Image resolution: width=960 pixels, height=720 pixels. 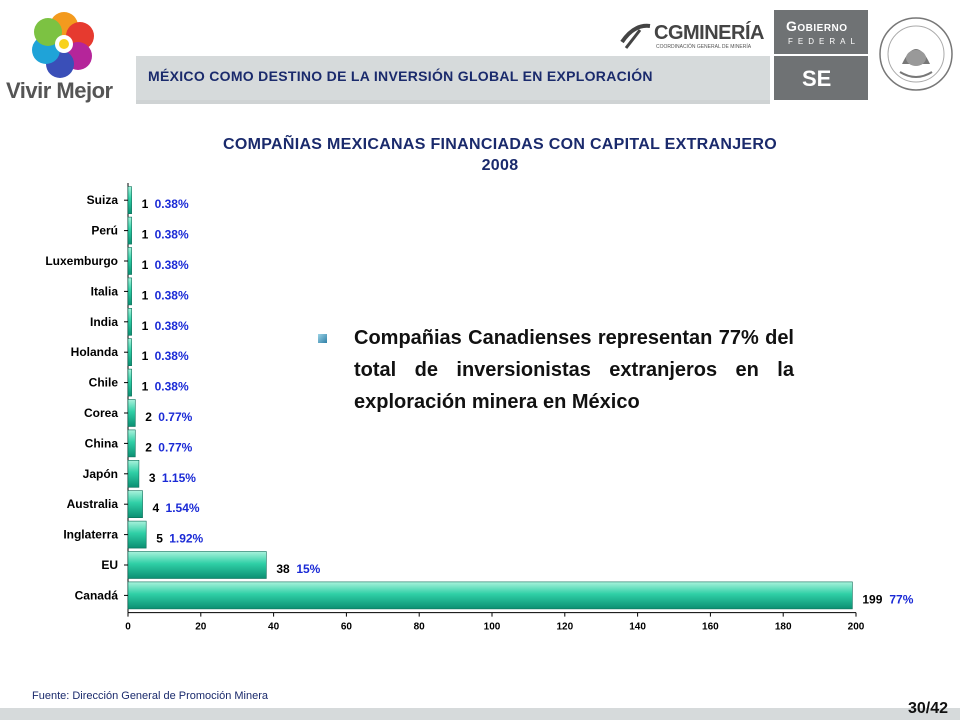 I want to click on page-number: 30/42, so click(x=927, y=708).